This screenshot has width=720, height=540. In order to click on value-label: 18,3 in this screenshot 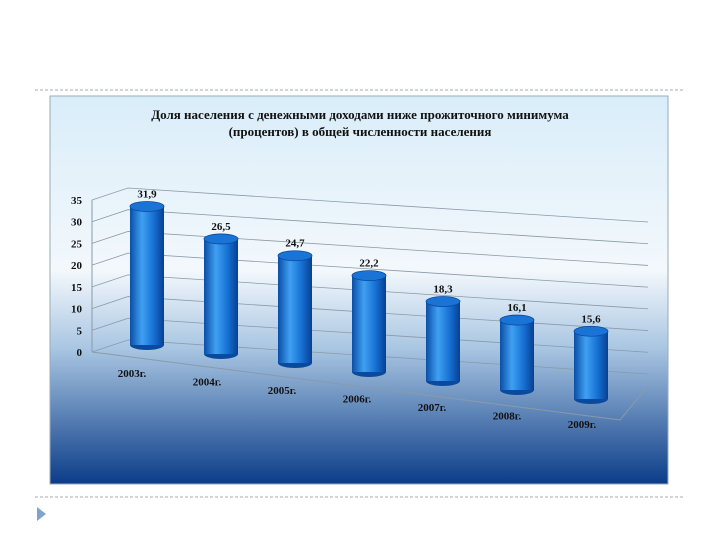, I will do `click(443, 290)`.